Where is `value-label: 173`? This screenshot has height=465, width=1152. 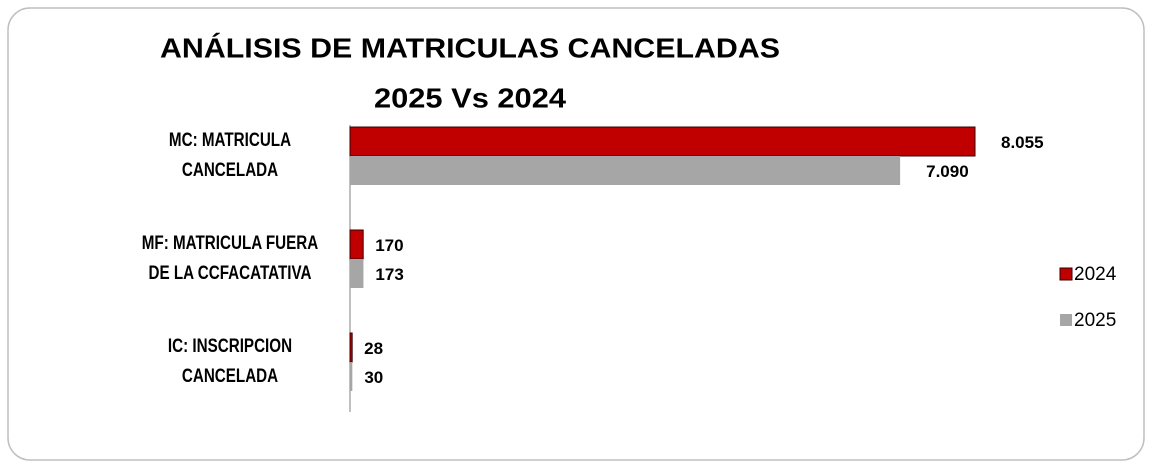
value-label: 173 is located at coordinates (389, 274).